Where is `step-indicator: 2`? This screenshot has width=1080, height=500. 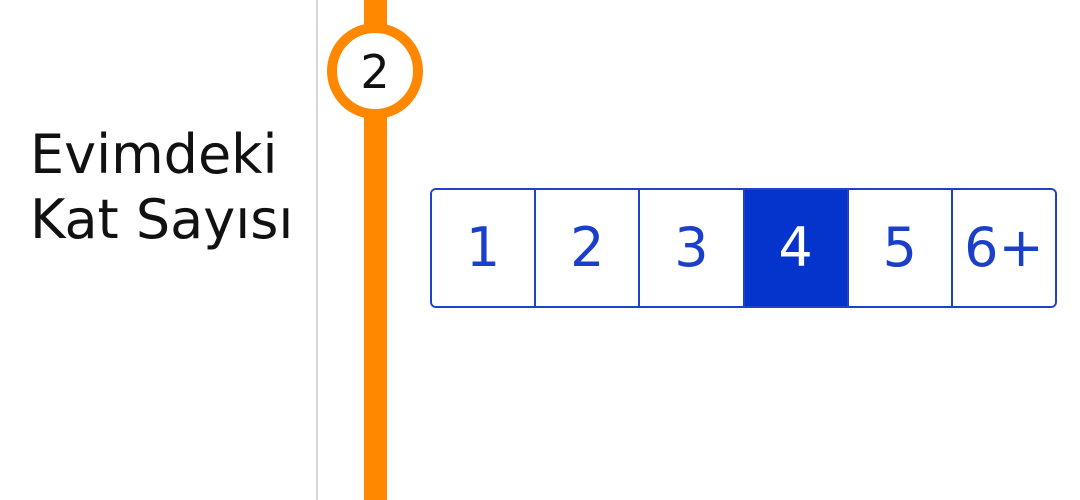
step-indicator: 2 is located at coordinates (375, 71).